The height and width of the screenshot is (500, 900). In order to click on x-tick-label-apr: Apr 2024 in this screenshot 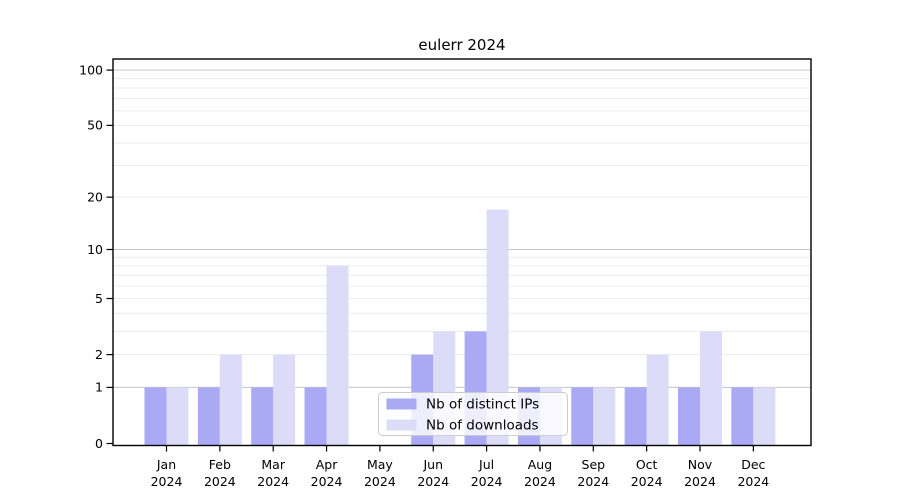, I will do `click(327, 473)`.